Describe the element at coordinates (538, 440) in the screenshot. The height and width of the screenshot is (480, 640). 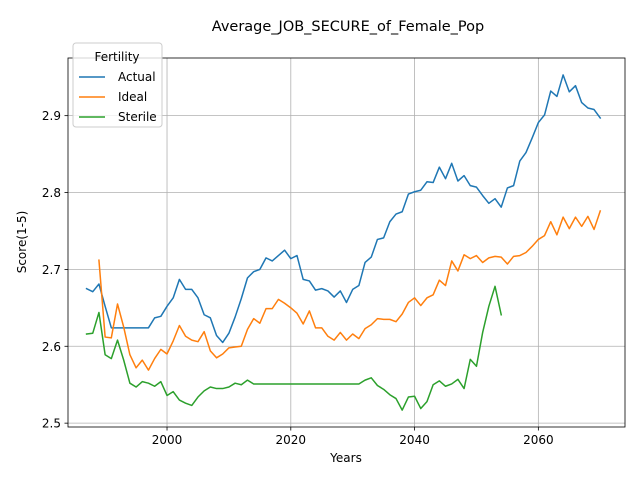
I see `x-tick-label: 2060` at that location.